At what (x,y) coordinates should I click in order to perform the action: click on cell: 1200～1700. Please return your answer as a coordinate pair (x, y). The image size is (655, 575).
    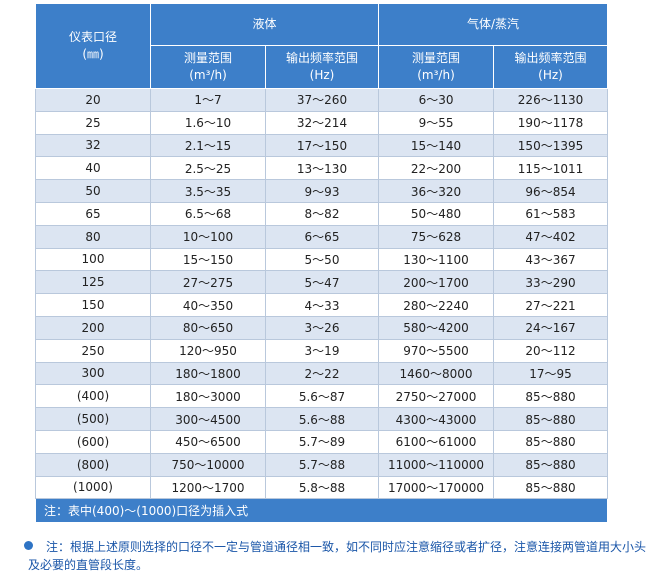
    Looking at the image, I should click on (208, 487).